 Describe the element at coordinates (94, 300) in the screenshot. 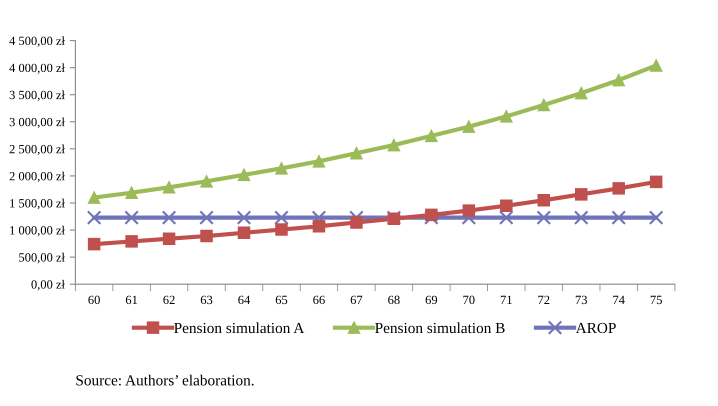

I see `x-tick-label: 60` at that location.